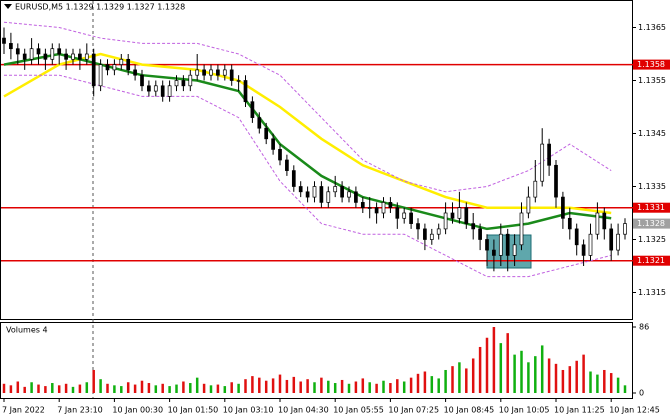 The image size is (670, 419). I want to click on x-tick-label: 10 Jan 01:50, so click(193, 410).